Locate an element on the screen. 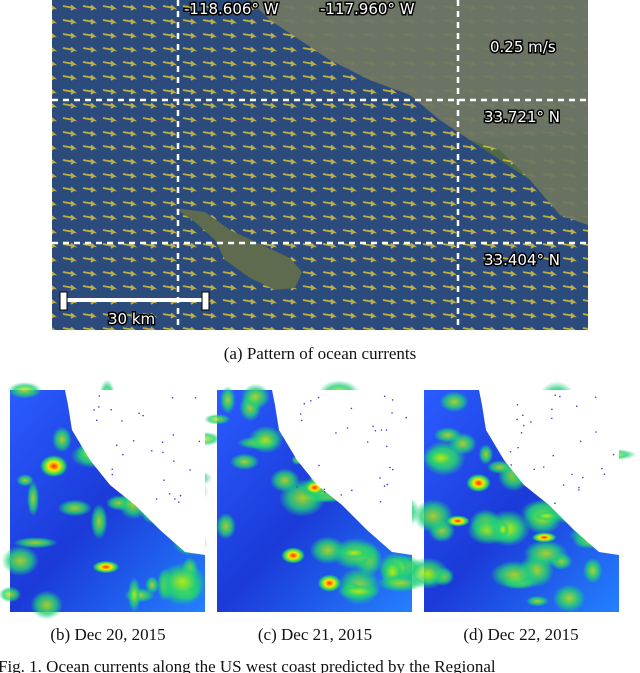 Image resolution: width=640 pixels, height=673 pixels. map-label: 0.25 m/s is located at coordinates (523, 47).